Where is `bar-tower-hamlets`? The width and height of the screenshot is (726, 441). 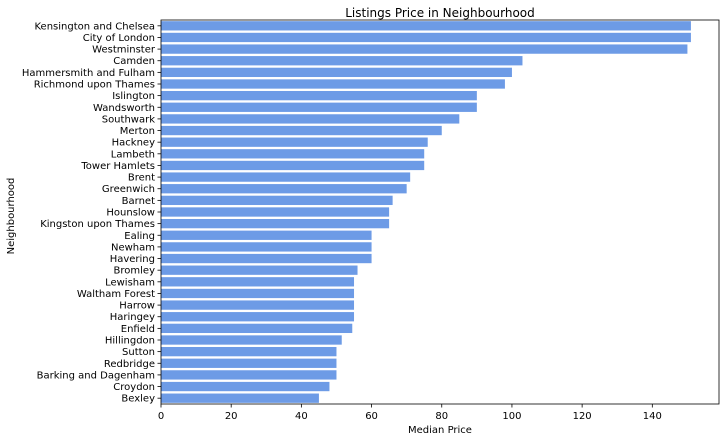 bar-tower-hamlets is located at coordinates (293, 165).